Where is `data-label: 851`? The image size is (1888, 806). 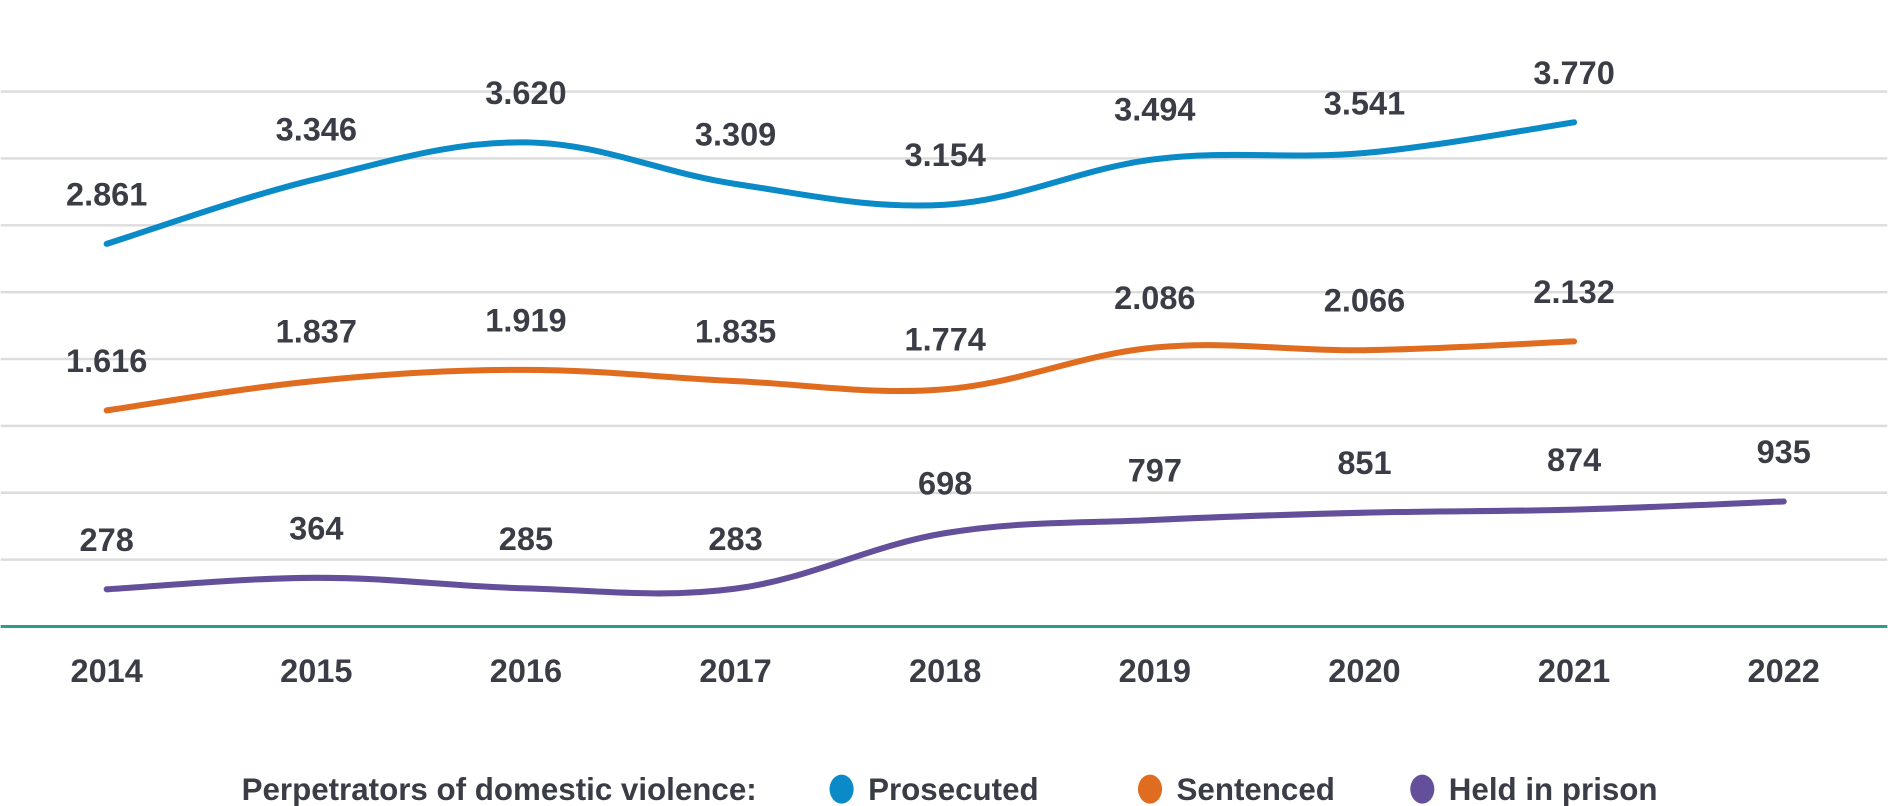 data-label: 851 is located at coordinates (1364, 463).